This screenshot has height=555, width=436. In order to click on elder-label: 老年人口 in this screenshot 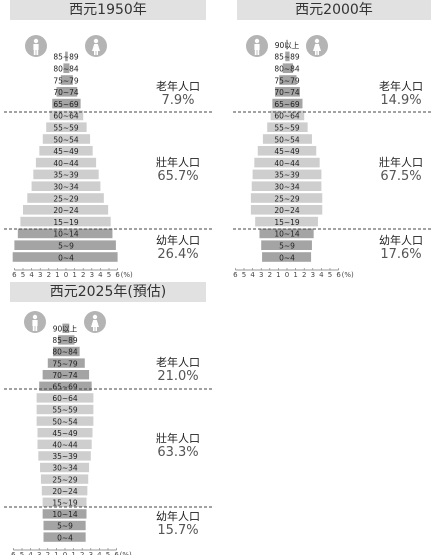, I will do `click(401, 86)`.